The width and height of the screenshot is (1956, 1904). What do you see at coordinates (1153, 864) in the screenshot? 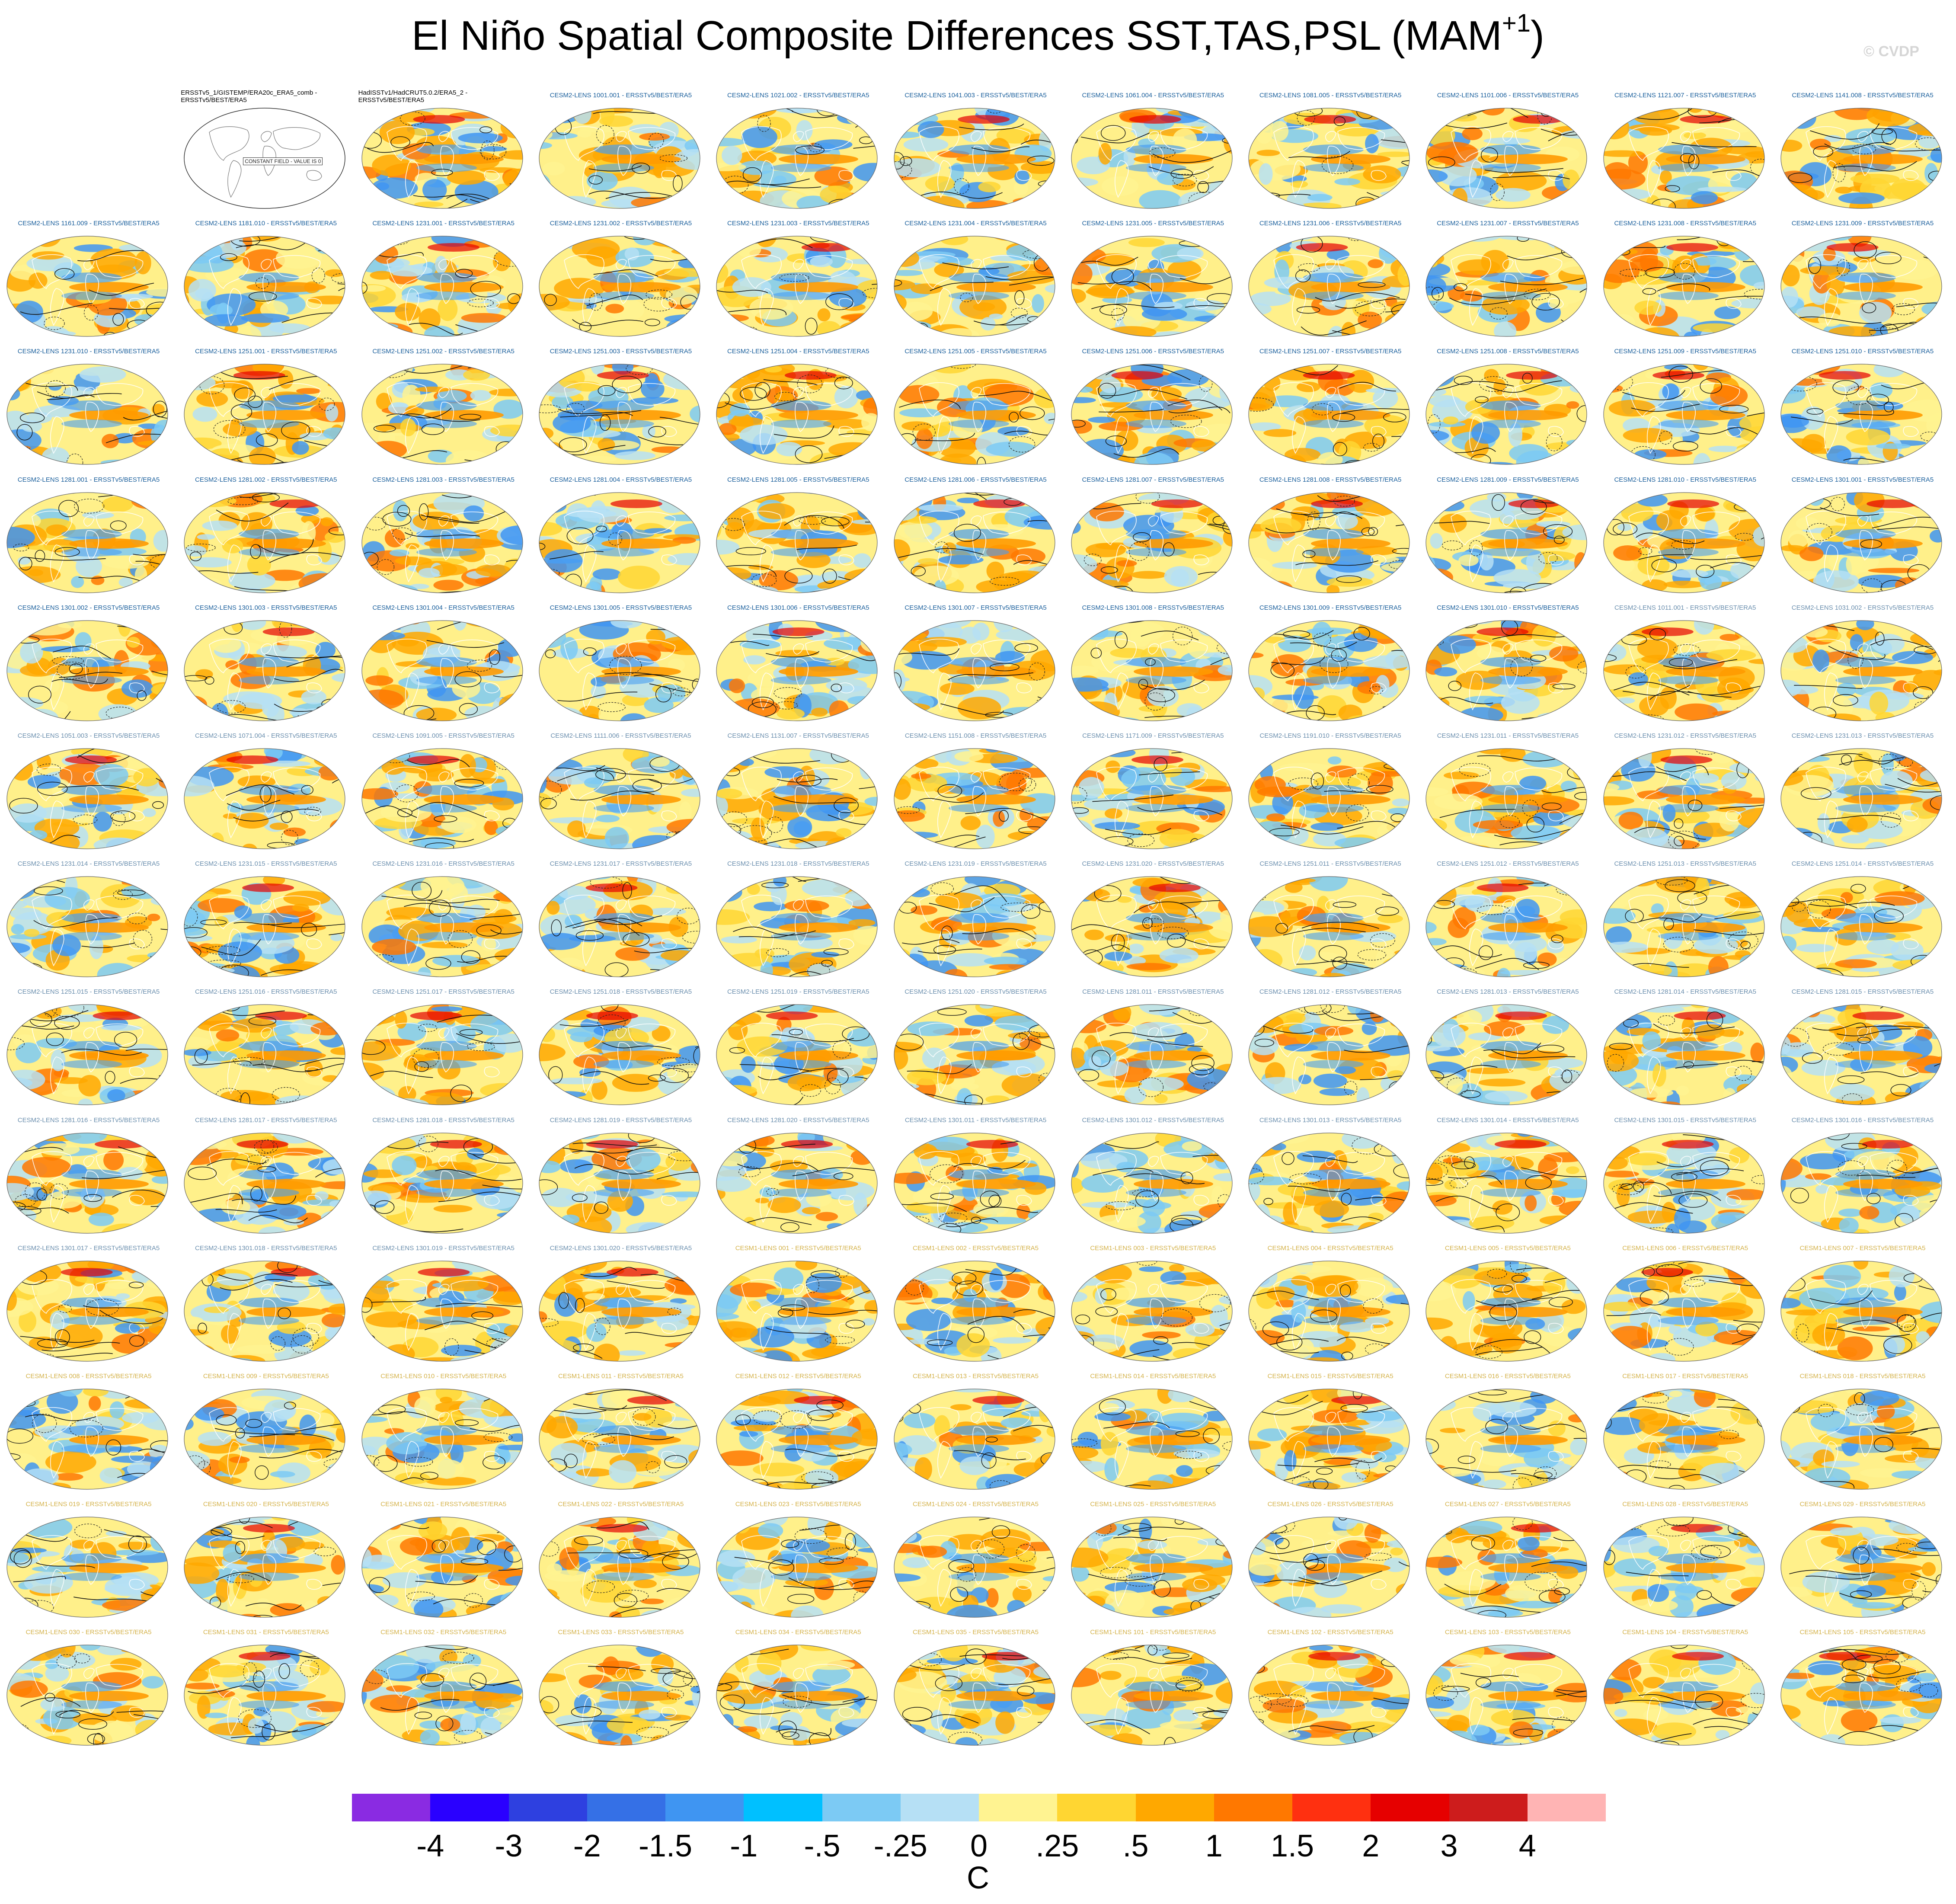
I see `panel-title: CESM2-LENS 1231.020 - ERSSTv5/BEST/ERA5` at bounding box center [1153, 864].